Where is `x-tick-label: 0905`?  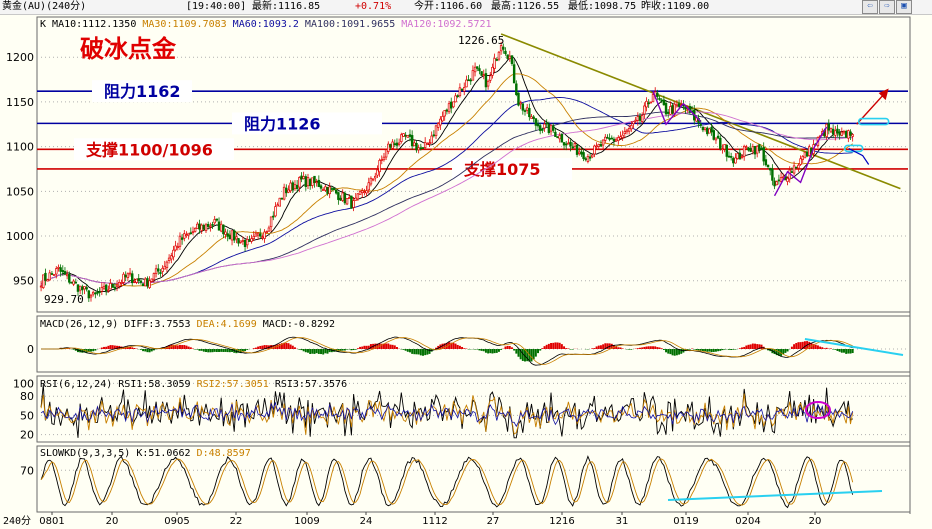 x-tick-label: 0905 is located at coordinates (176, 521).